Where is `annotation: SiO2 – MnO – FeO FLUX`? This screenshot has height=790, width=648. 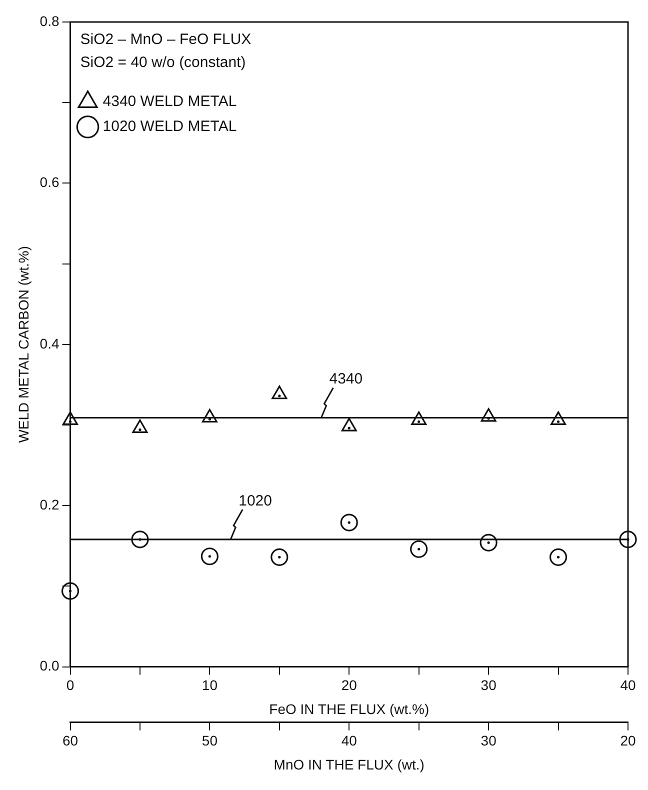 annotation: SiO2 – MnO – FeO FLUX is located at coordinates (166, 39).